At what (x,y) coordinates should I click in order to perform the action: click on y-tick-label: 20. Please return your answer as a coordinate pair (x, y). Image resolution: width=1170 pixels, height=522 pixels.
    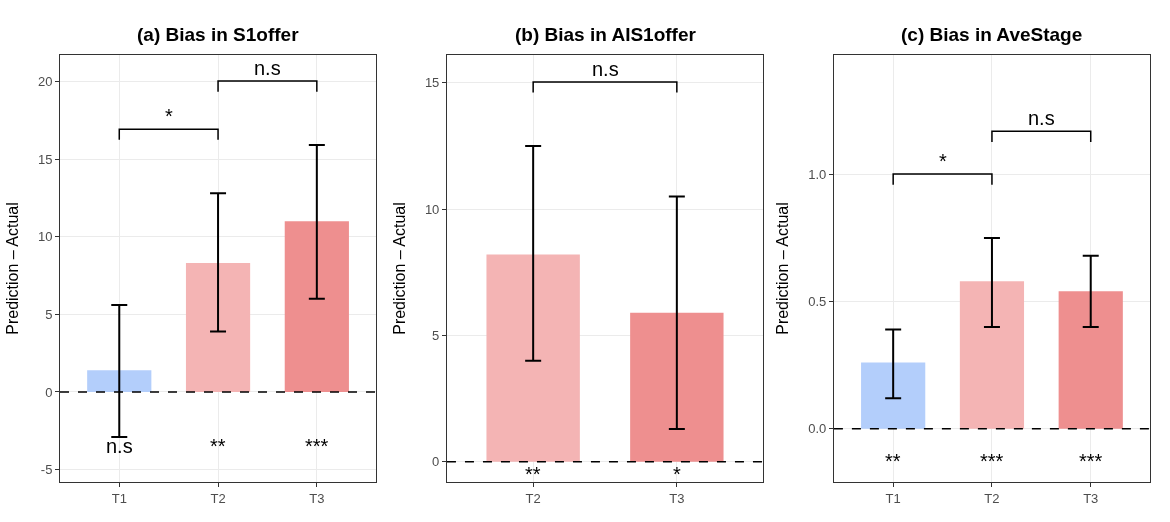
    Looking at the image, I should click on (45, 81).